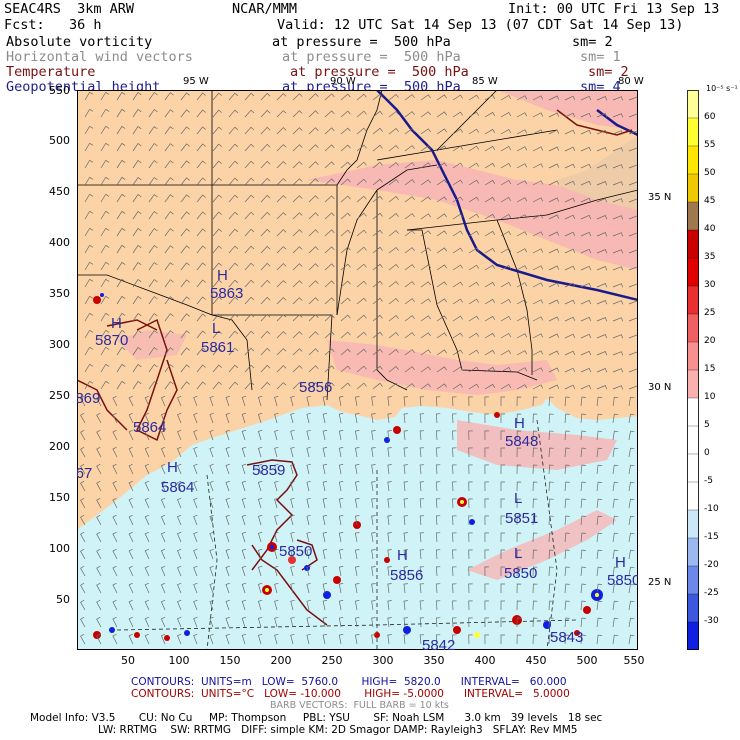 This screenshot has width=740, height=740. Describe the element at coordinates (379, 72) in the screenshot. I see `field-temperature-level: at pressure = 500 hPa` at that location.